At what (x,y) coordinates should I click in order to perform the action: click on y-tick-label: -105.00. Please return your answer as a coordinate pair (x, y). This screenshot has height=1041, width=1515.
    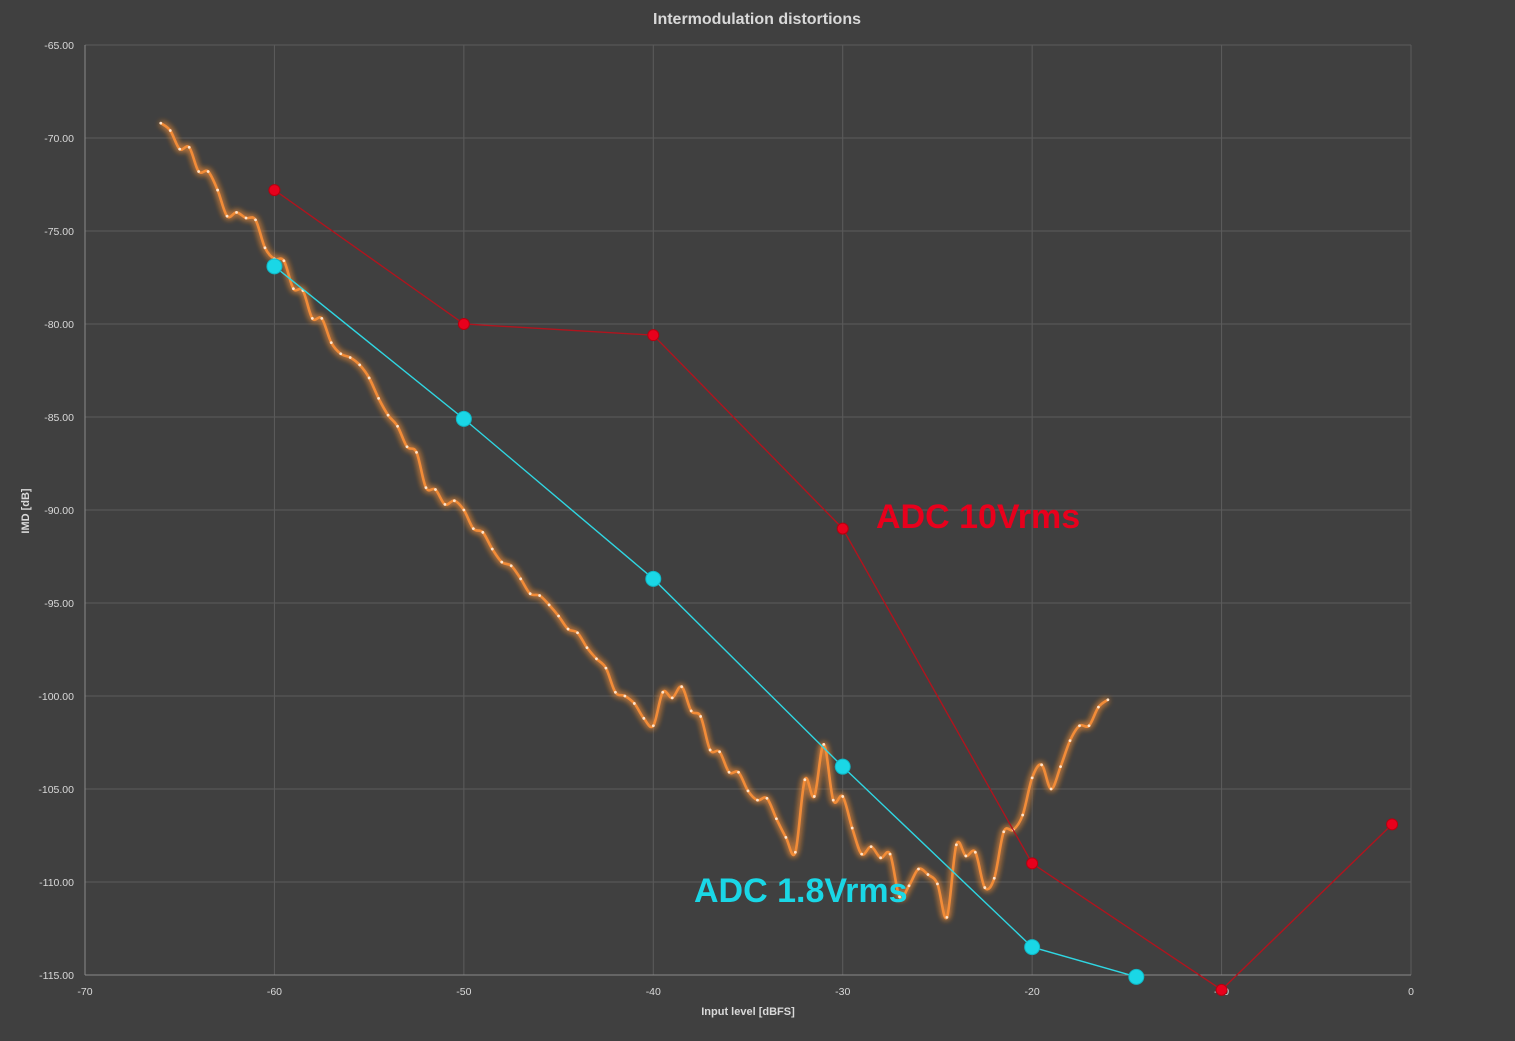
    Looking at the image, I should click on (56, 790).